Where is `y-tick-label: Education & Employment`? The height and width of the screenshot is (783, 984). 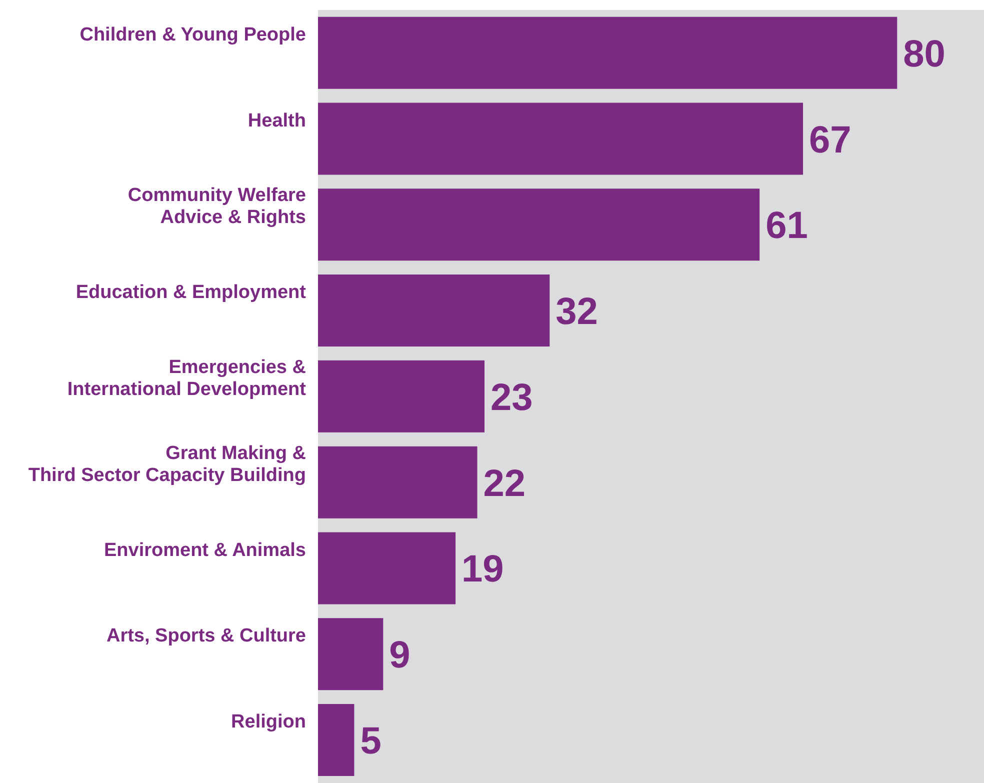 y-tick-label: Education & Employment is located at coordinates (191, 293).